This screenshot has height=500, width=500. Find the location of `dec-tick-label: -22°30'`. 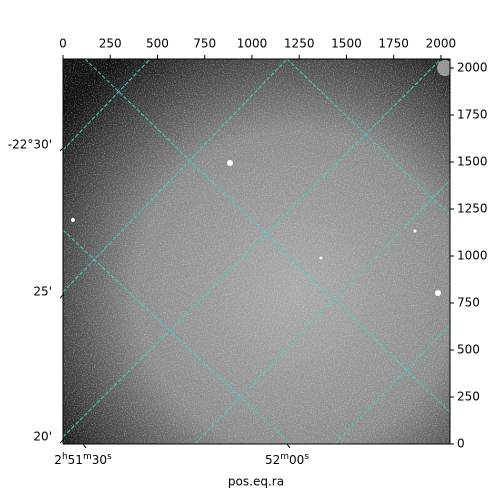

dec-tick-label: -22°30' is located at coordinates (30, 145).